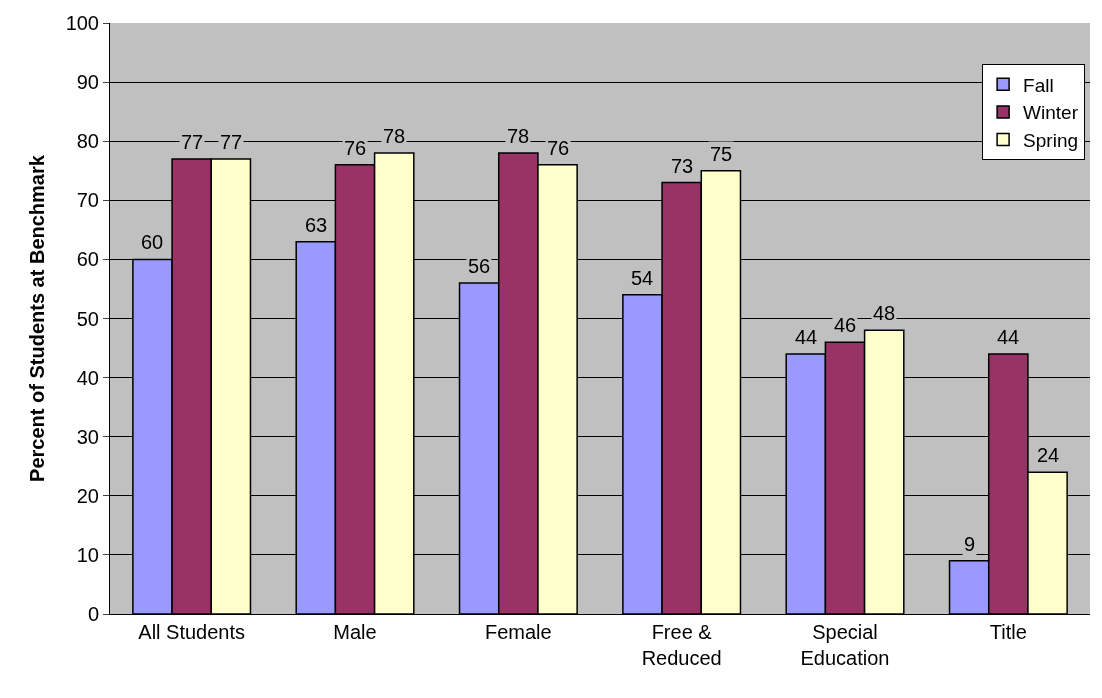 This screenshot has width=1102, height=698. Describe the element at coordinates (192, 632) in the screenshot. I see `x-tick-label: All Students` at that location.